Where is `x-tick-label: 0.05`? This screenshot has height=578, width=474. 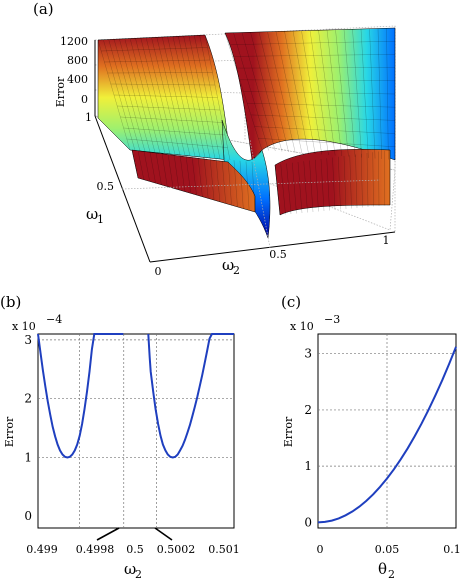
x-tick-label: 0.05 is located at coordinates (387, 549).